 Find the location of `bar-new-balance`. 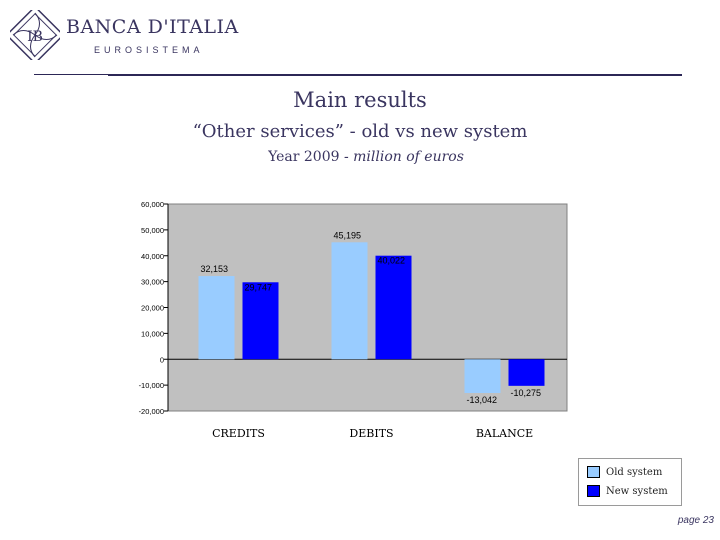

bar-new-balance is located at coordinates (526, 372).